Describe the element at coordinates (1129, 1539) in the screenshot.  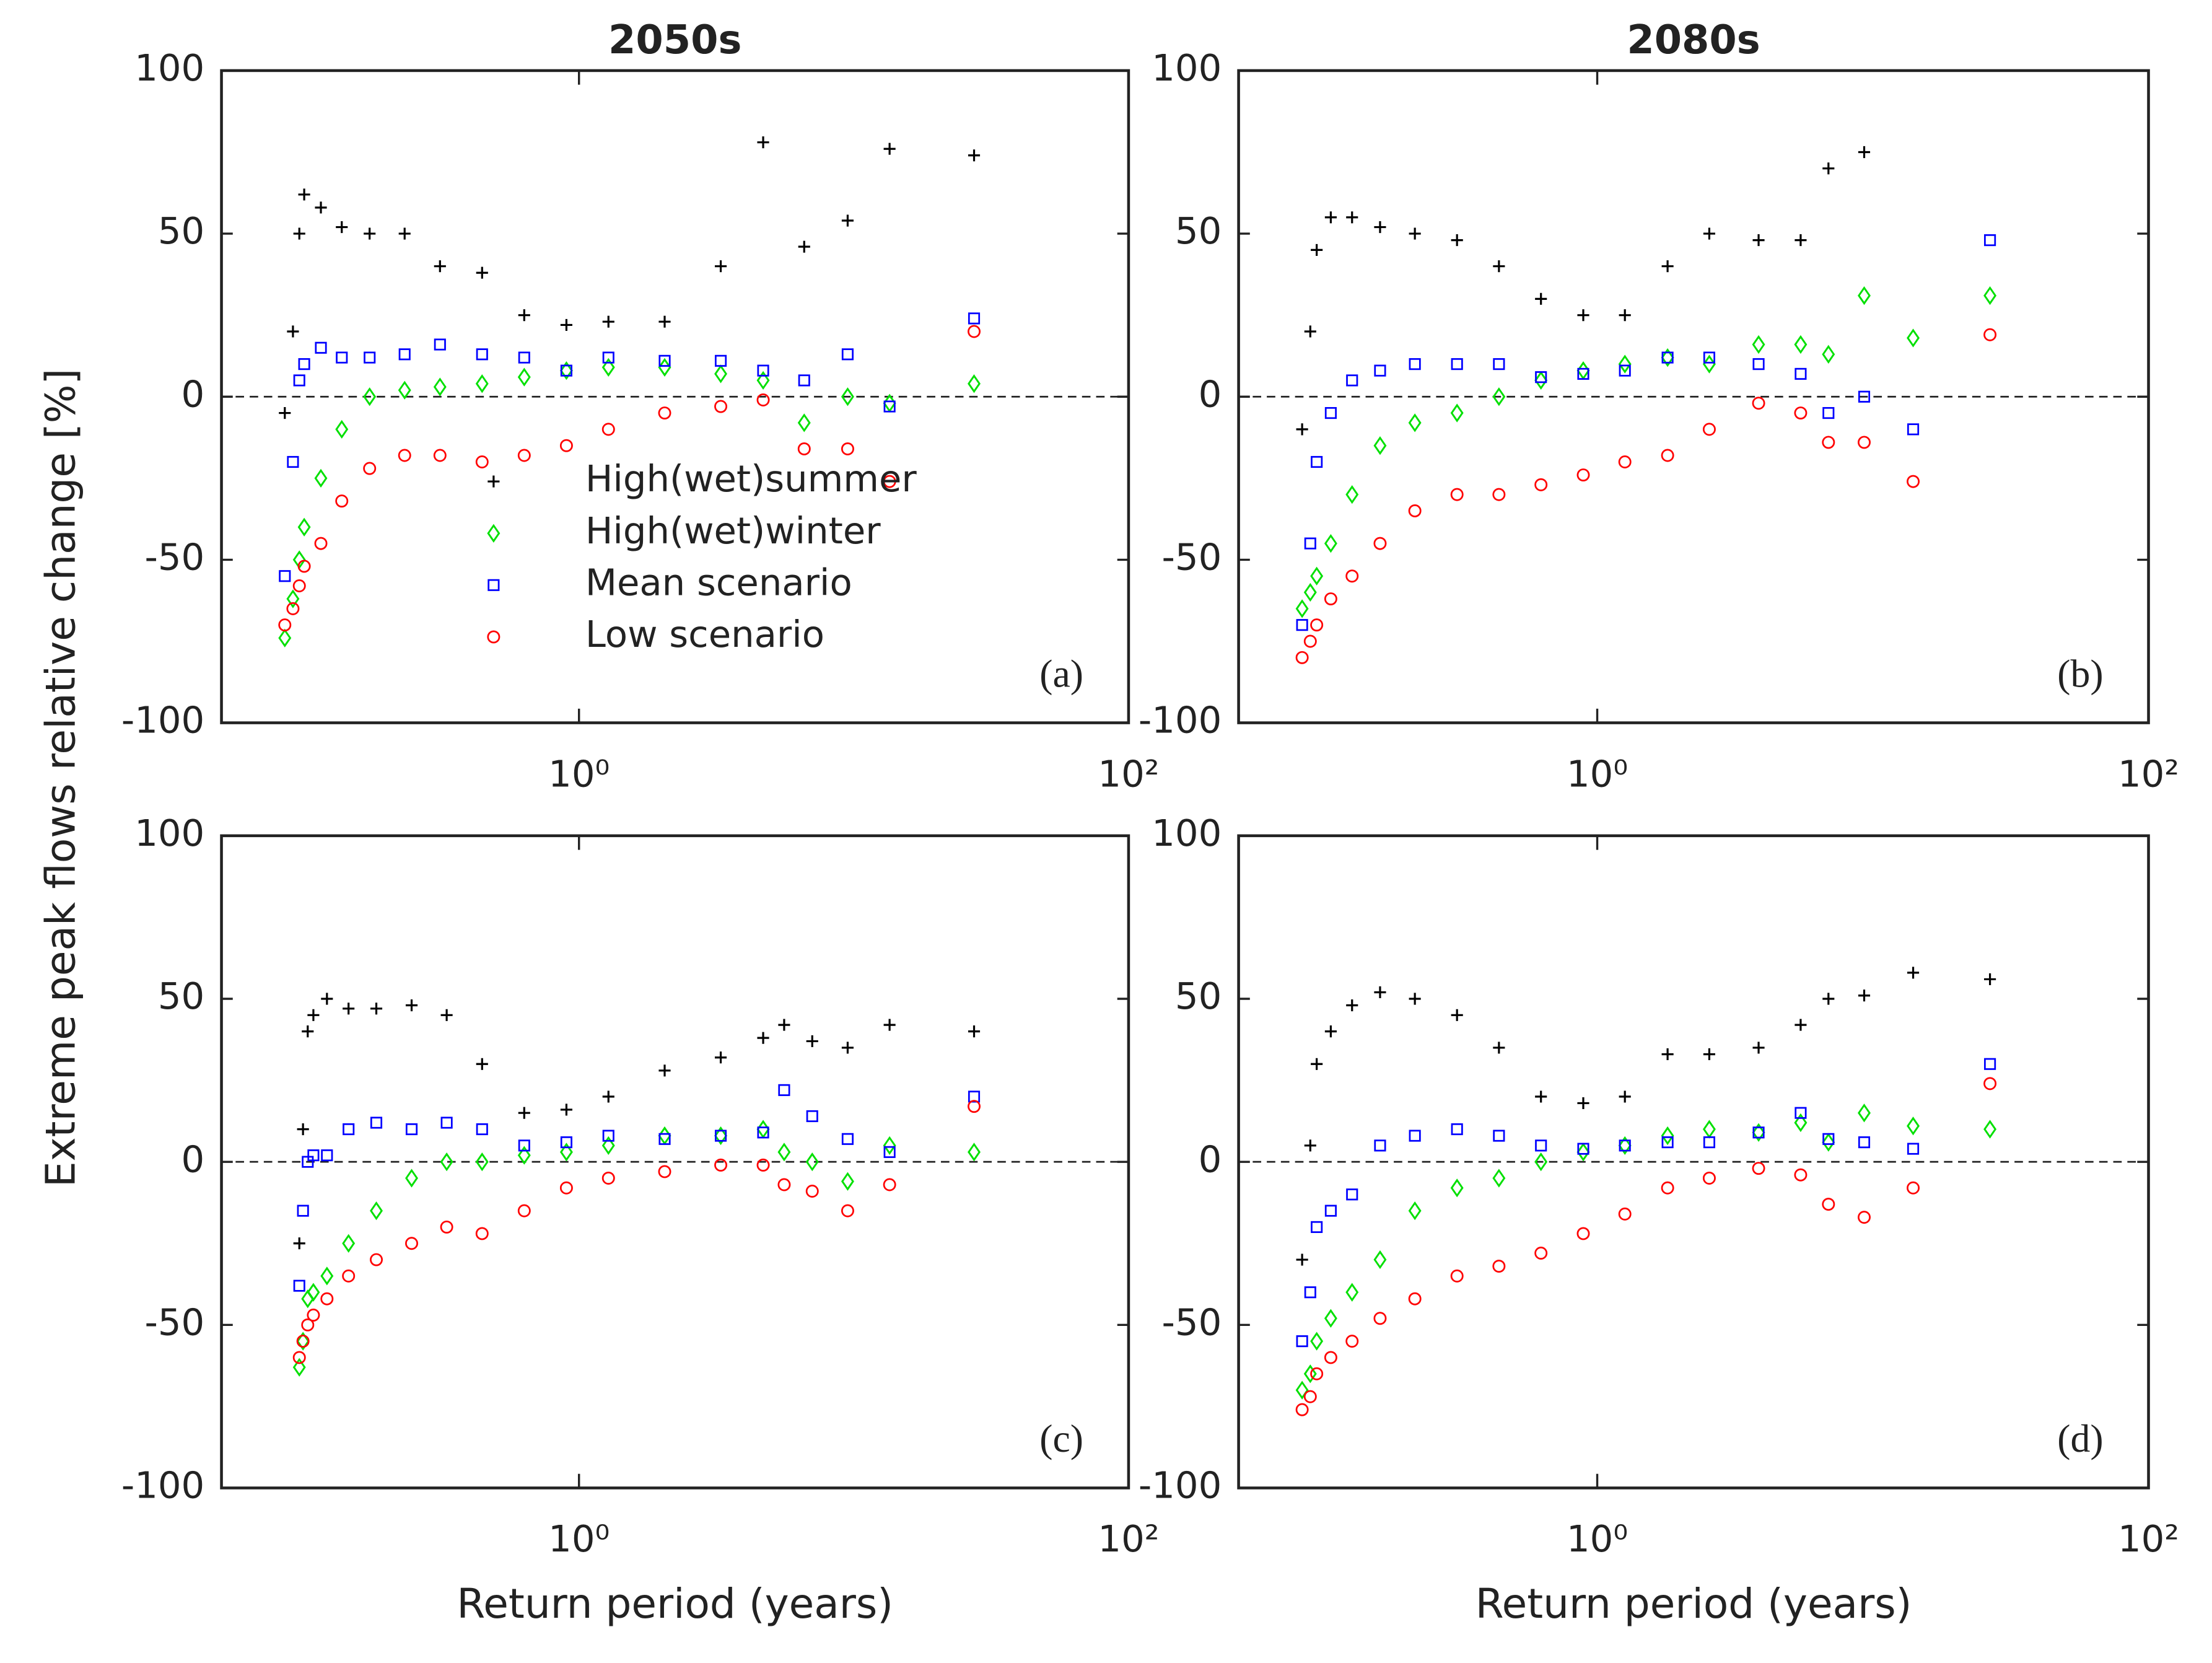
I see `x-tick-label: 10²` at that location.